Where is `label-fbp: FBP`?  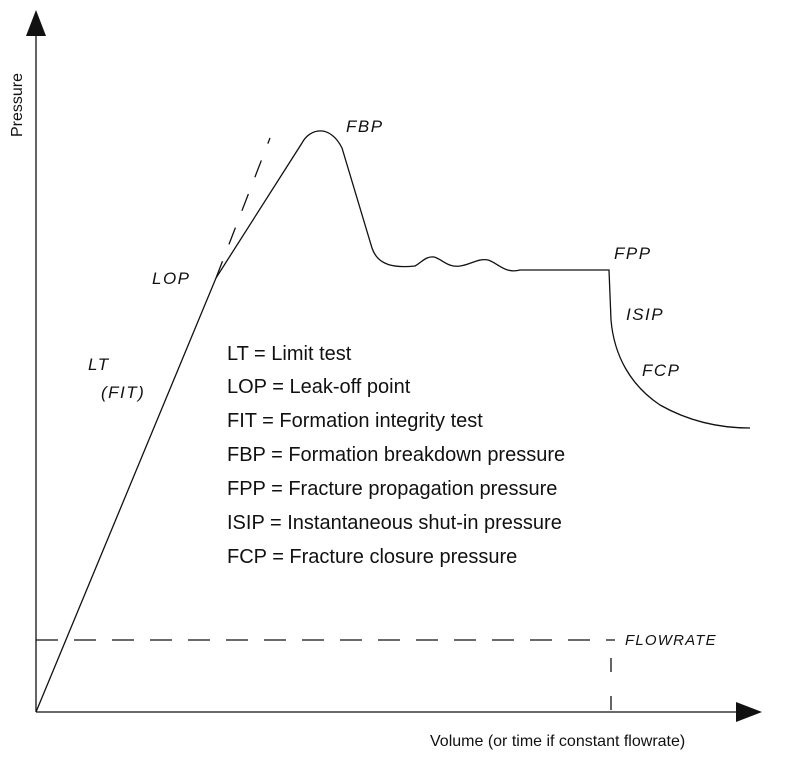
label-fbp: FBP is located at coordinates (365, 126).